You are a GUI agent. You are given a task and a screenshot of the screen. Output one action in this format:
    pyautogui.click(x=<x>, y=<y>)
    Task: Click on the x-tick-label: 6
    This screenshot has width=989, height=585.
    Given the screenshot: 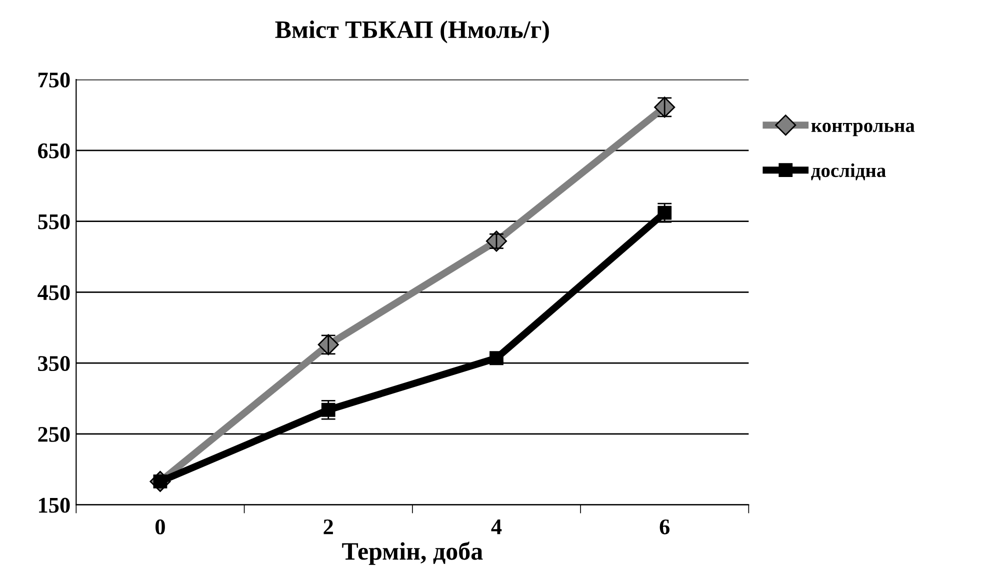 What is the action you would take?
    pyautogui.click(x=665, y=526)
    